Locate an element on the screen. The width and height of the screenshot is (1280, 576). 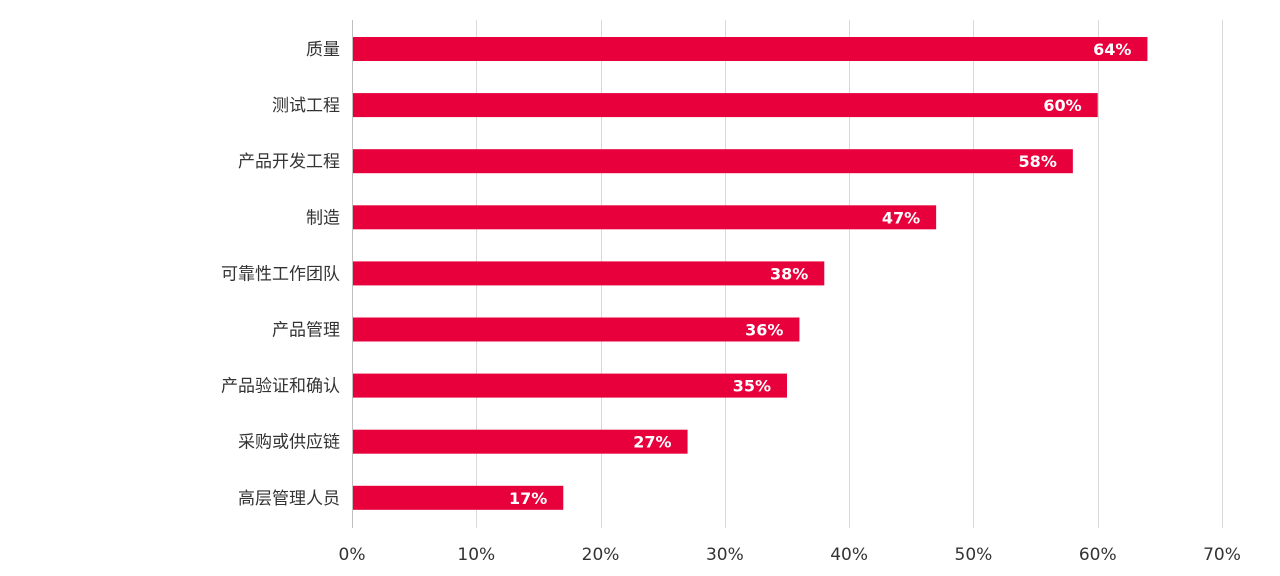
value-label: 36% is located at coordinates (764, 330).